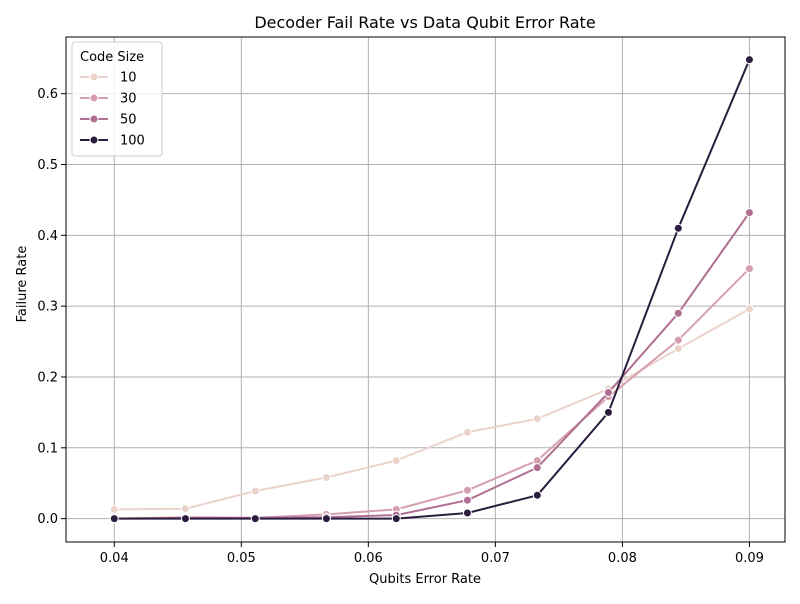  I want to click on legend-item-30: 30, so click(108, 99).